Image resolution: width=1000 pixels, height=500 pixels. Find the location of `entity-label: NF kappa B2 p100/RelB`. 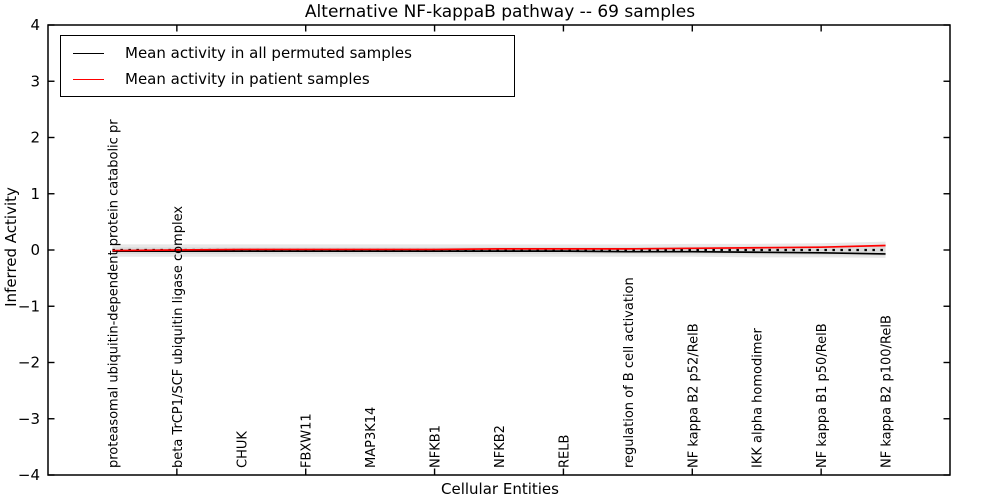

entity-label: NF kappa B2 p100/RelB is located at coordinates (887, 391).